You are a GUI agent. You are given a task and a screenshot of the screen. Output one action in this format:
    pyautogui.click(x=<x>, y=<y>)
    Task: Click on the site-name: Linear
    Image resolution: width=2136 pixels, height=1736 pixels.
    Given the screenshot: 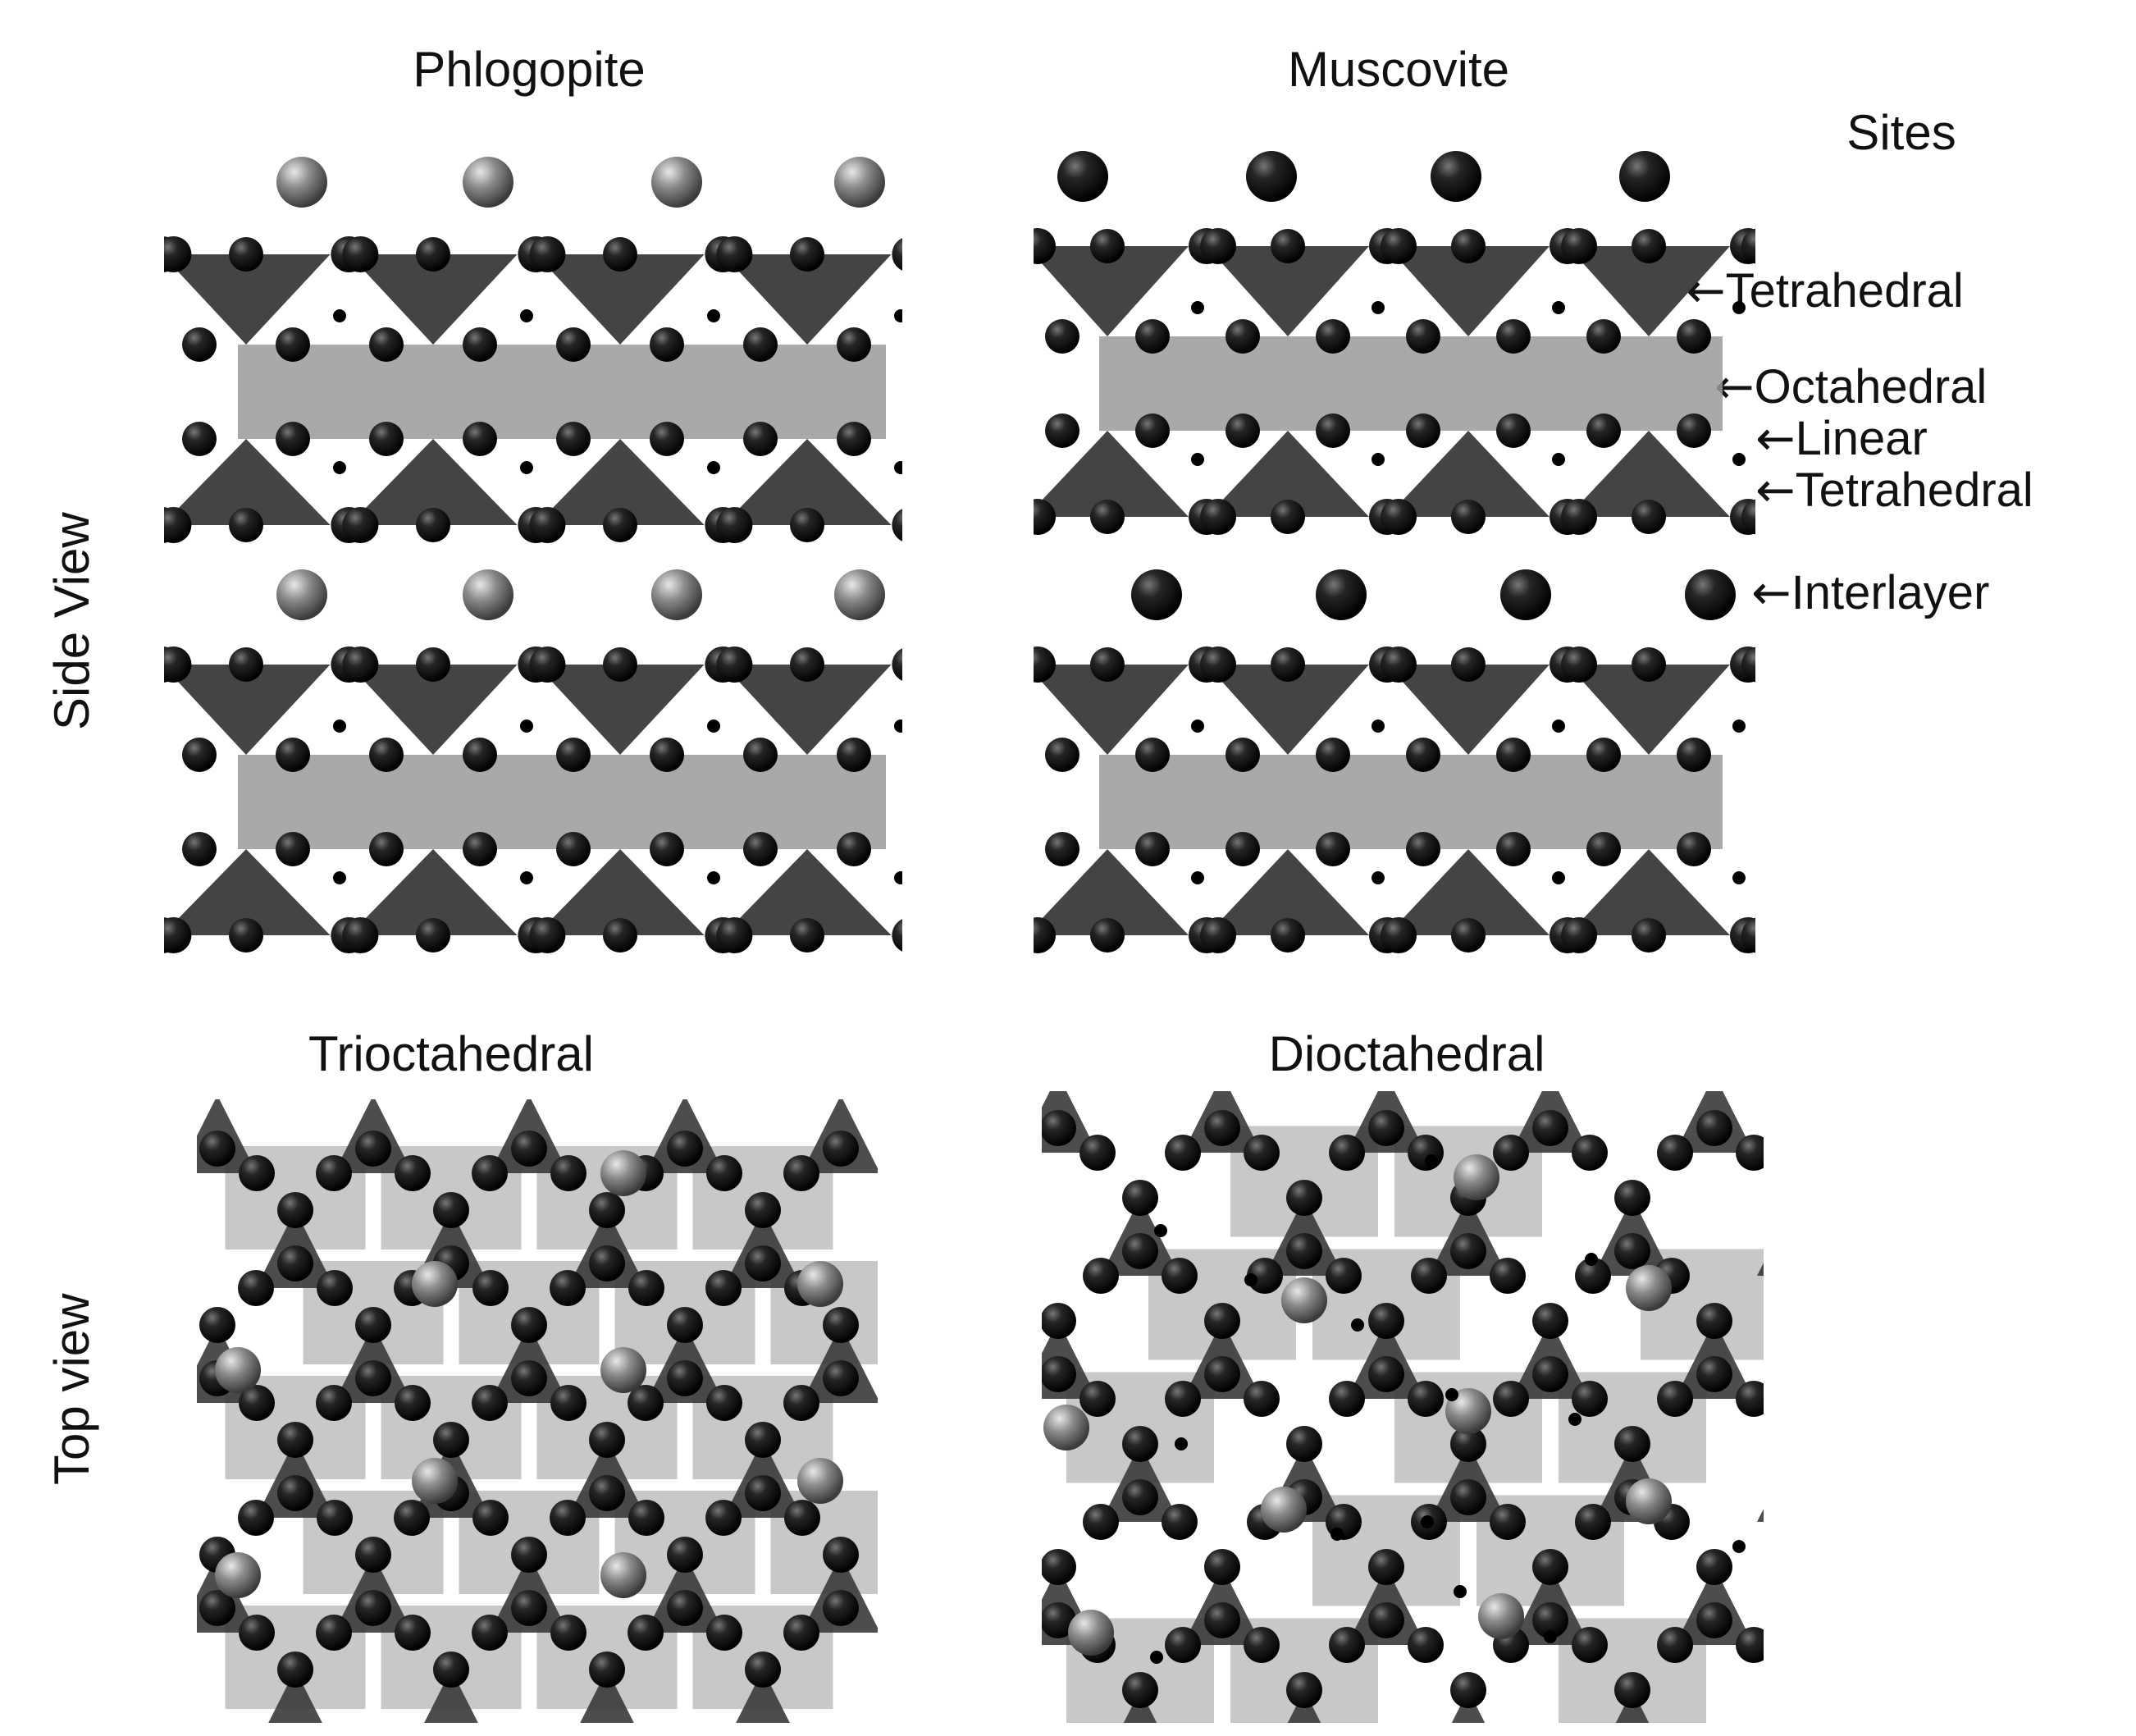 What is the action you would take?
    pyautogui.click(x=1861, y=438)
    